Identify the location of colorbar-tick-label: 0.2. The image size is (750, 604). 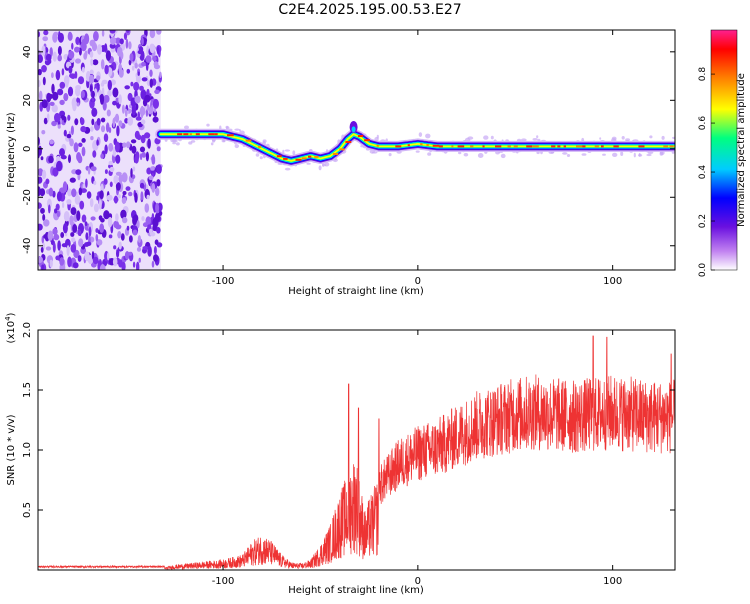
(703, 221).